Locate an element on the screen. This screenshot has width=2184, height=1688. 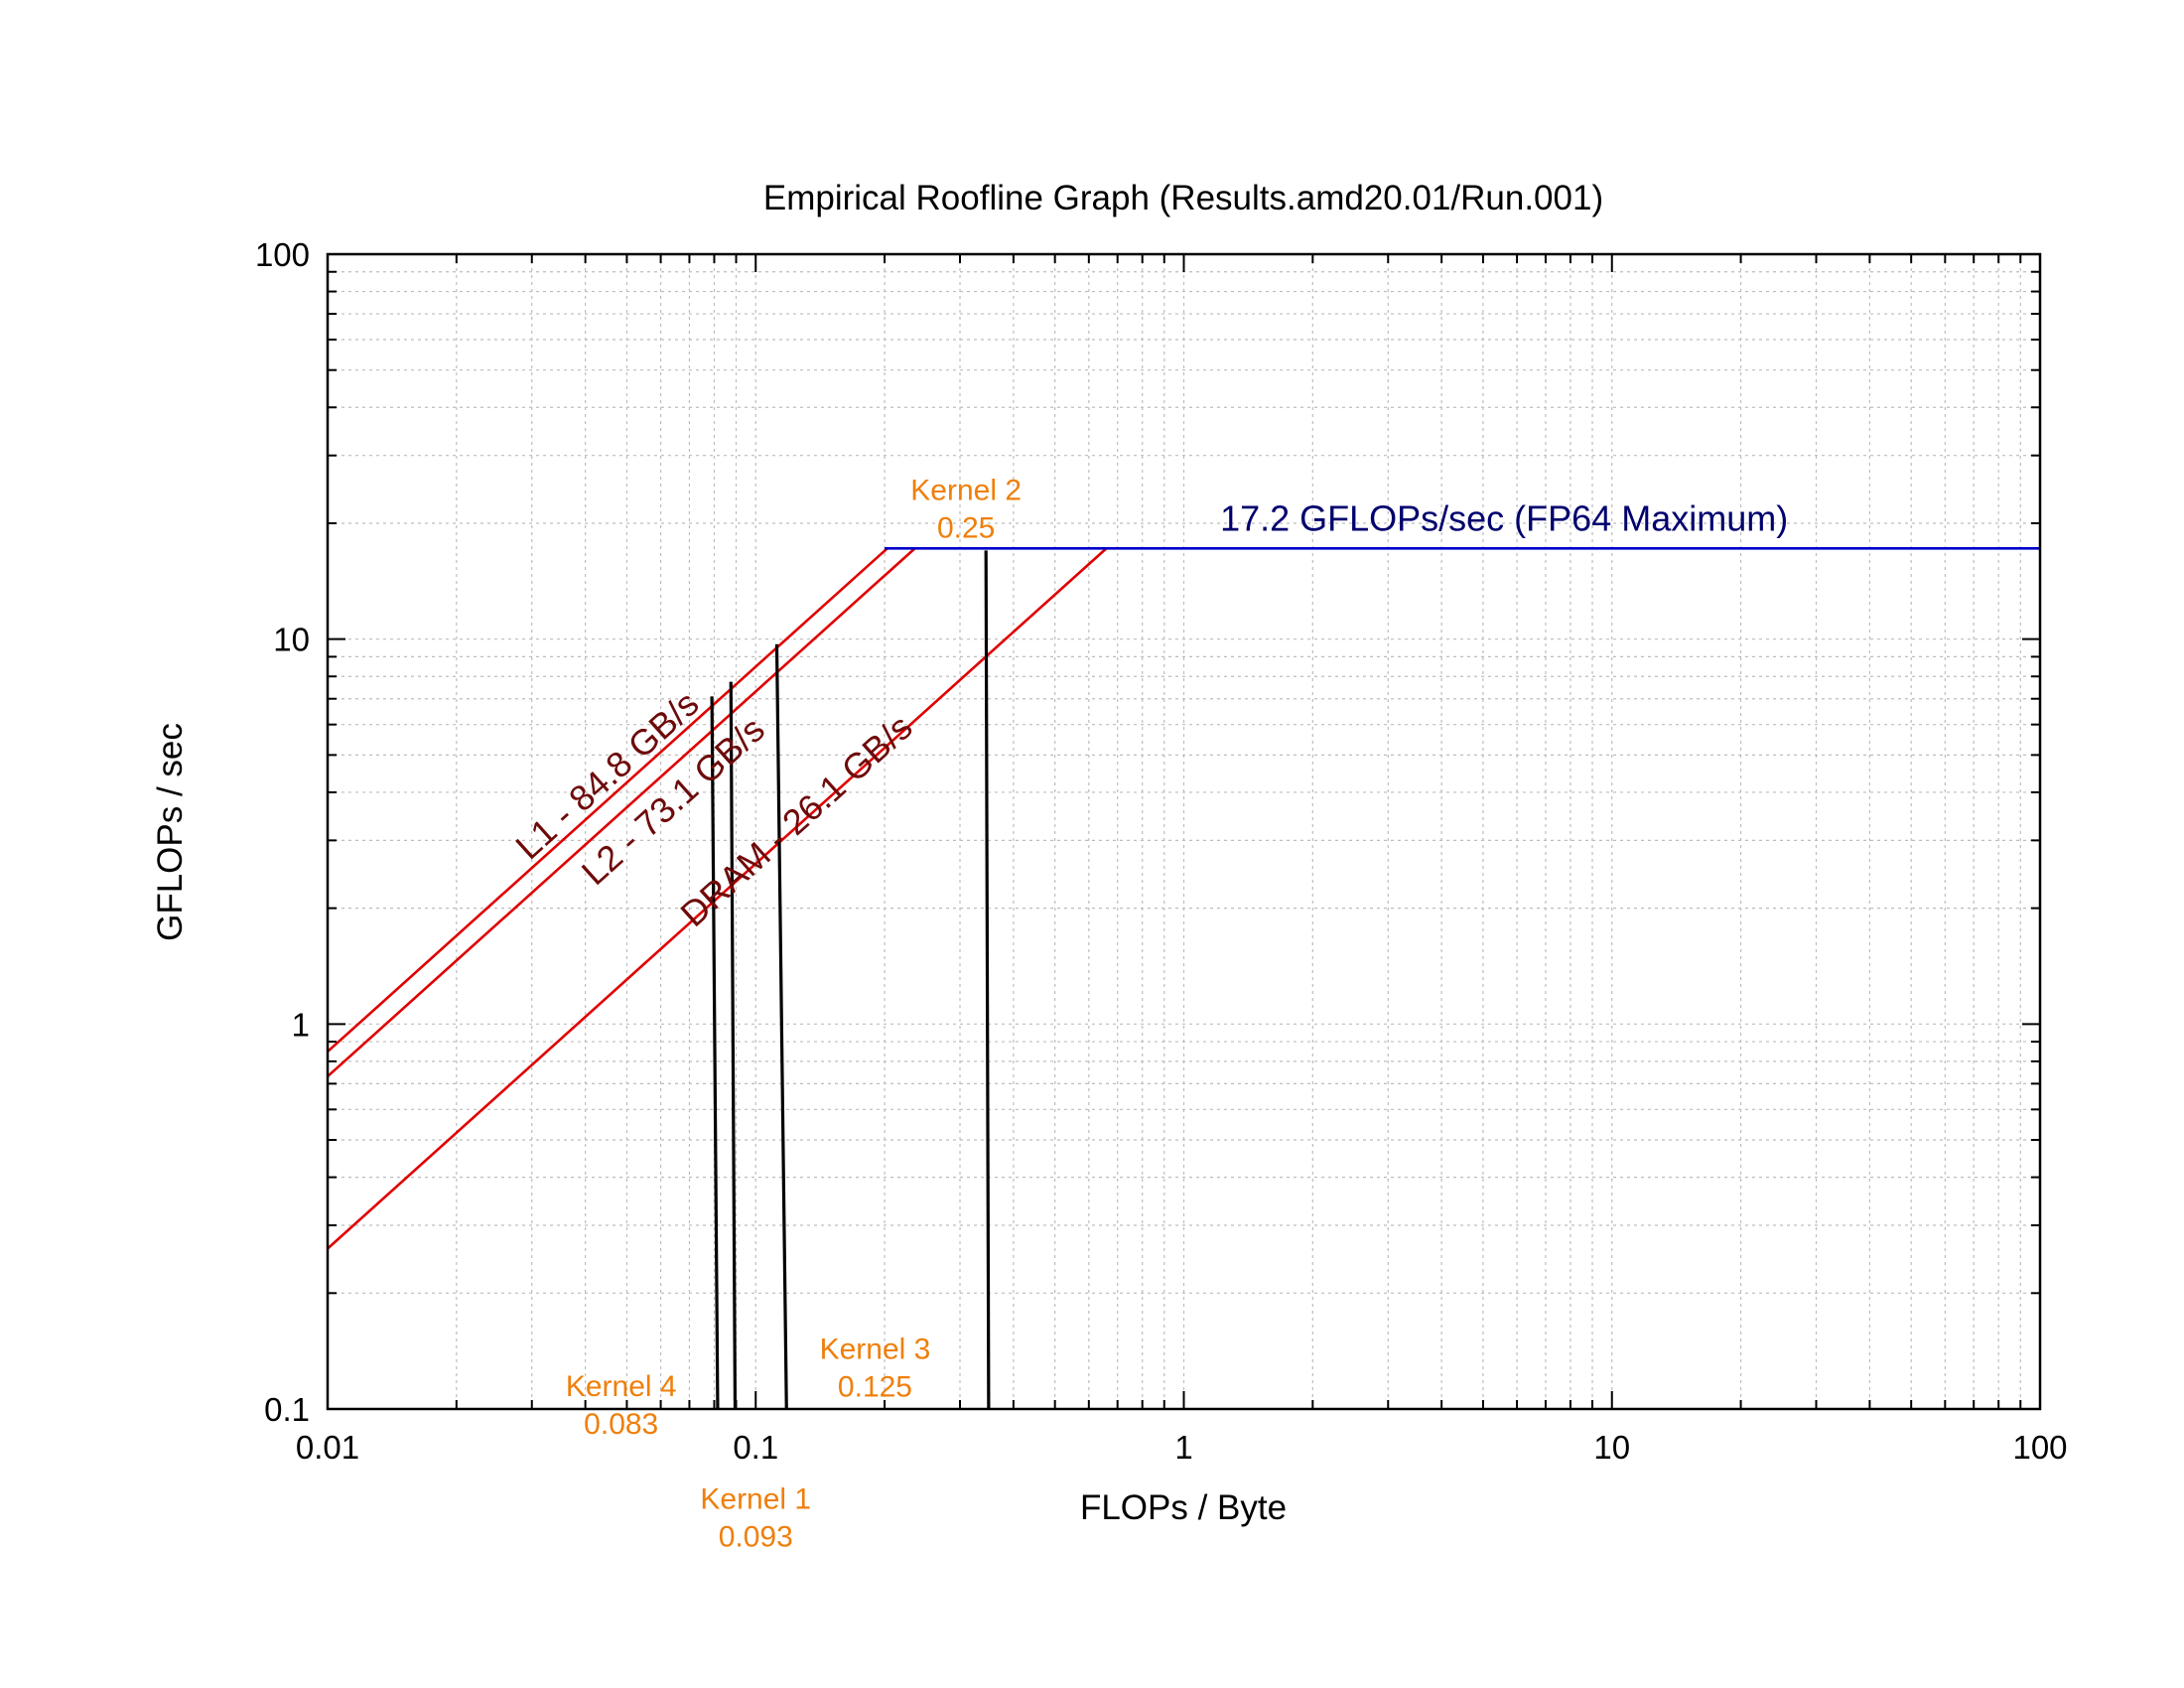
x-tick-label: 100 is located at coordinates (2039, 1447).